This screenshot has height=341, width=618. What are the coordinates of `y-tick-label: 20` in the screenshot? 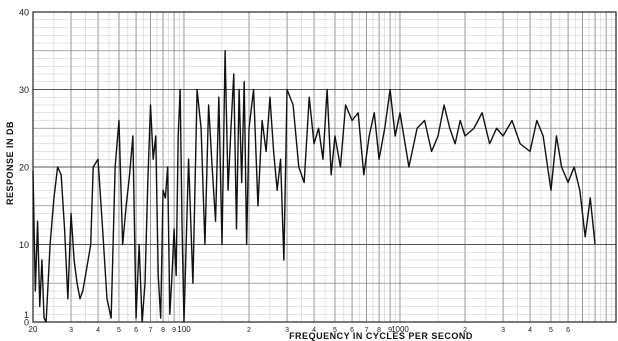 It's located at (24, 168).